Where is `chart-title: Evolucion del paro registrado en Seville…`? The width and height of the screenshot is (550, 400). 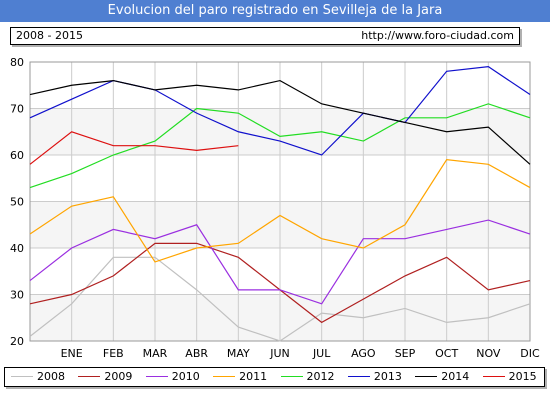 chart-title: Evolucion del paro registrado en Seville… is located at coordinates (275, 11).